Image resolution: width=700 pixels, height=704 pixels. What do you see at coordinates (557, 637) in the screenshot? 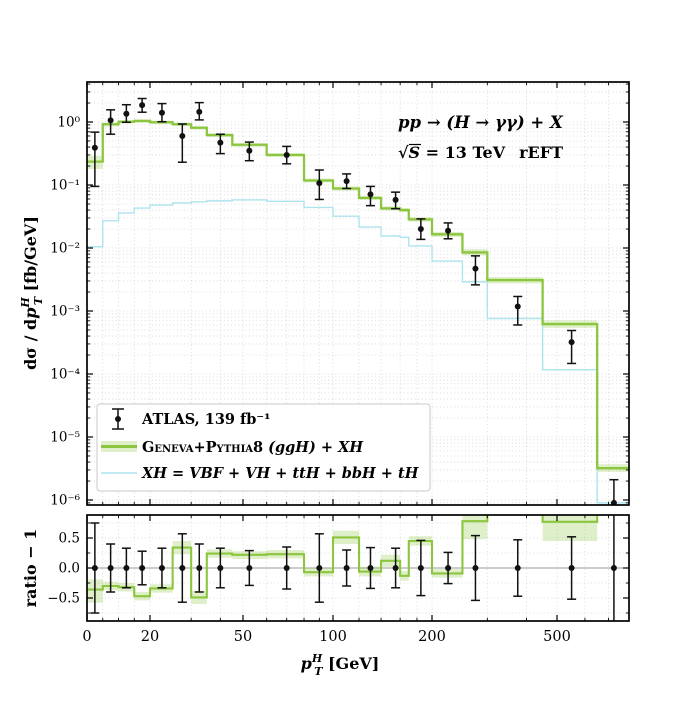
I see `x-tick-label: 500` at bounding box center [557, 637].